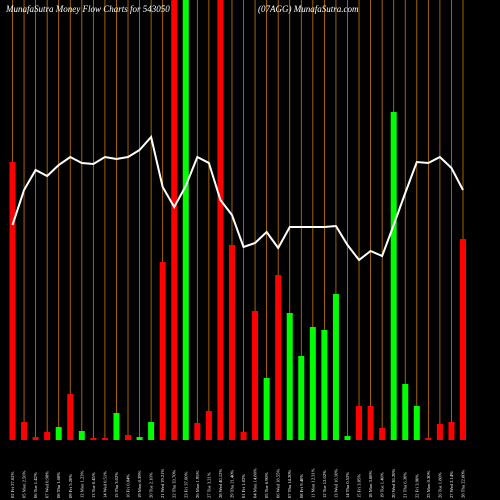 The height and width of the screenshot is (500, 500). Describe the element at coordinates (128, 486) in the screenshot. I see `x-tick-label: 16 Fri 0.84%` at that location.